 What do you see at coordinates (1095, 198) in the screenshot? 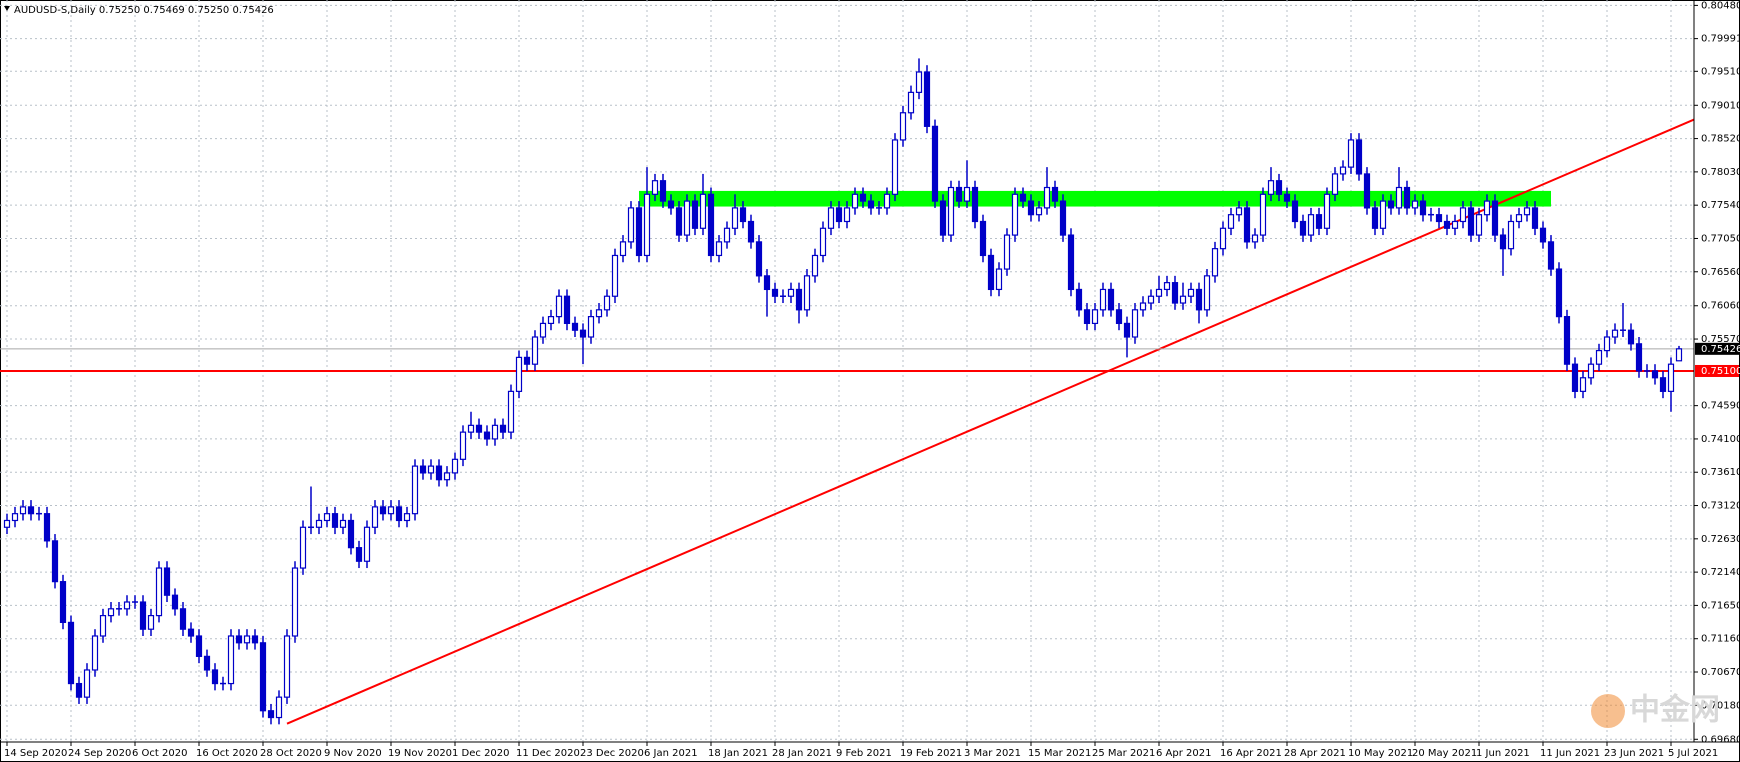
I see `resistance-zone` at bounding box center [1095, 198].